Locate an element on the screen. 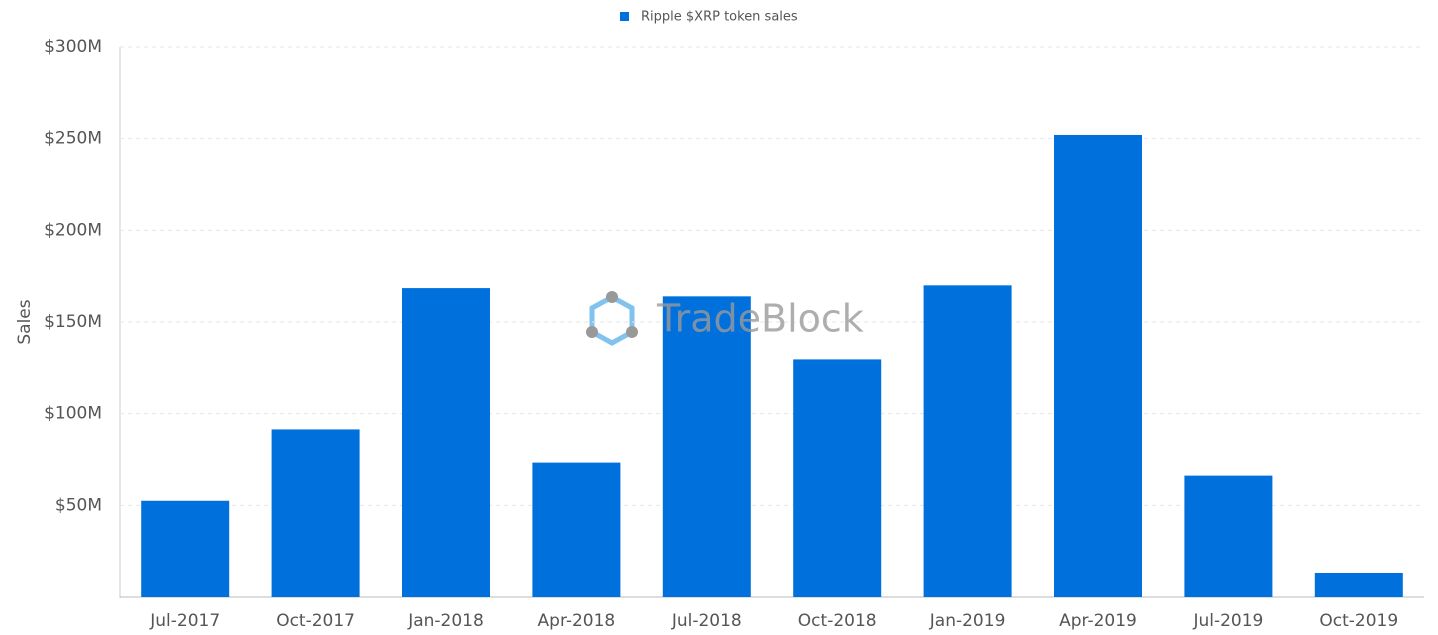 Image resolution: width=1438 pixels, height=635 pixels. y-tick-label: $250M is located at coordinates (73, 139).